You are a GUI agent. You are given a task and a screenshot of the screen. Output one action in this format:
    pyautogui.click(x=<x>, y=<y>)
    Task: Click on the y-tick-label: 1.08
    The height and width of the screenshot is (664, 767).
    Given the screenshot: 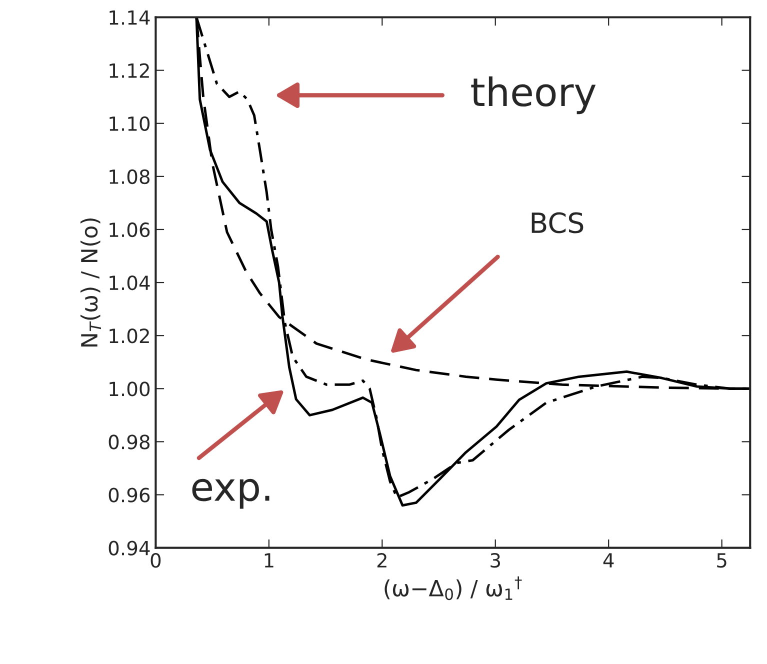 What is the action you would take?
    pyautogui.click(x=130, y=176)
    